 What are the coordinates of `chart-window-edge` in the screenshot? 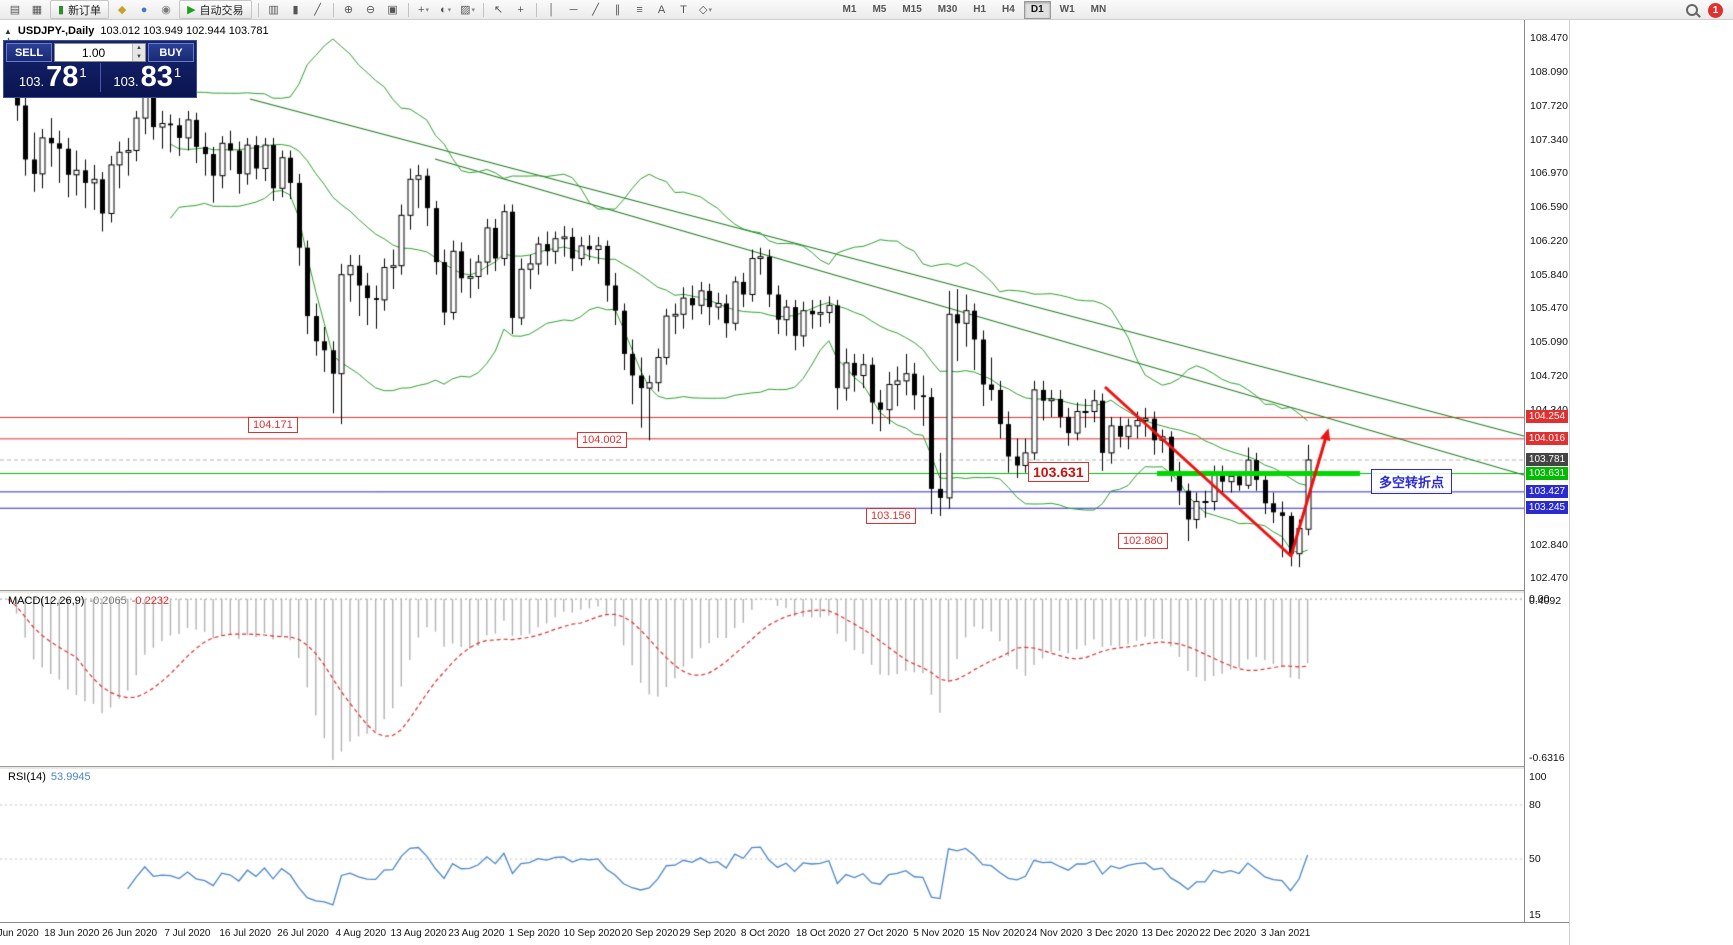 It's located at (1569, 482).